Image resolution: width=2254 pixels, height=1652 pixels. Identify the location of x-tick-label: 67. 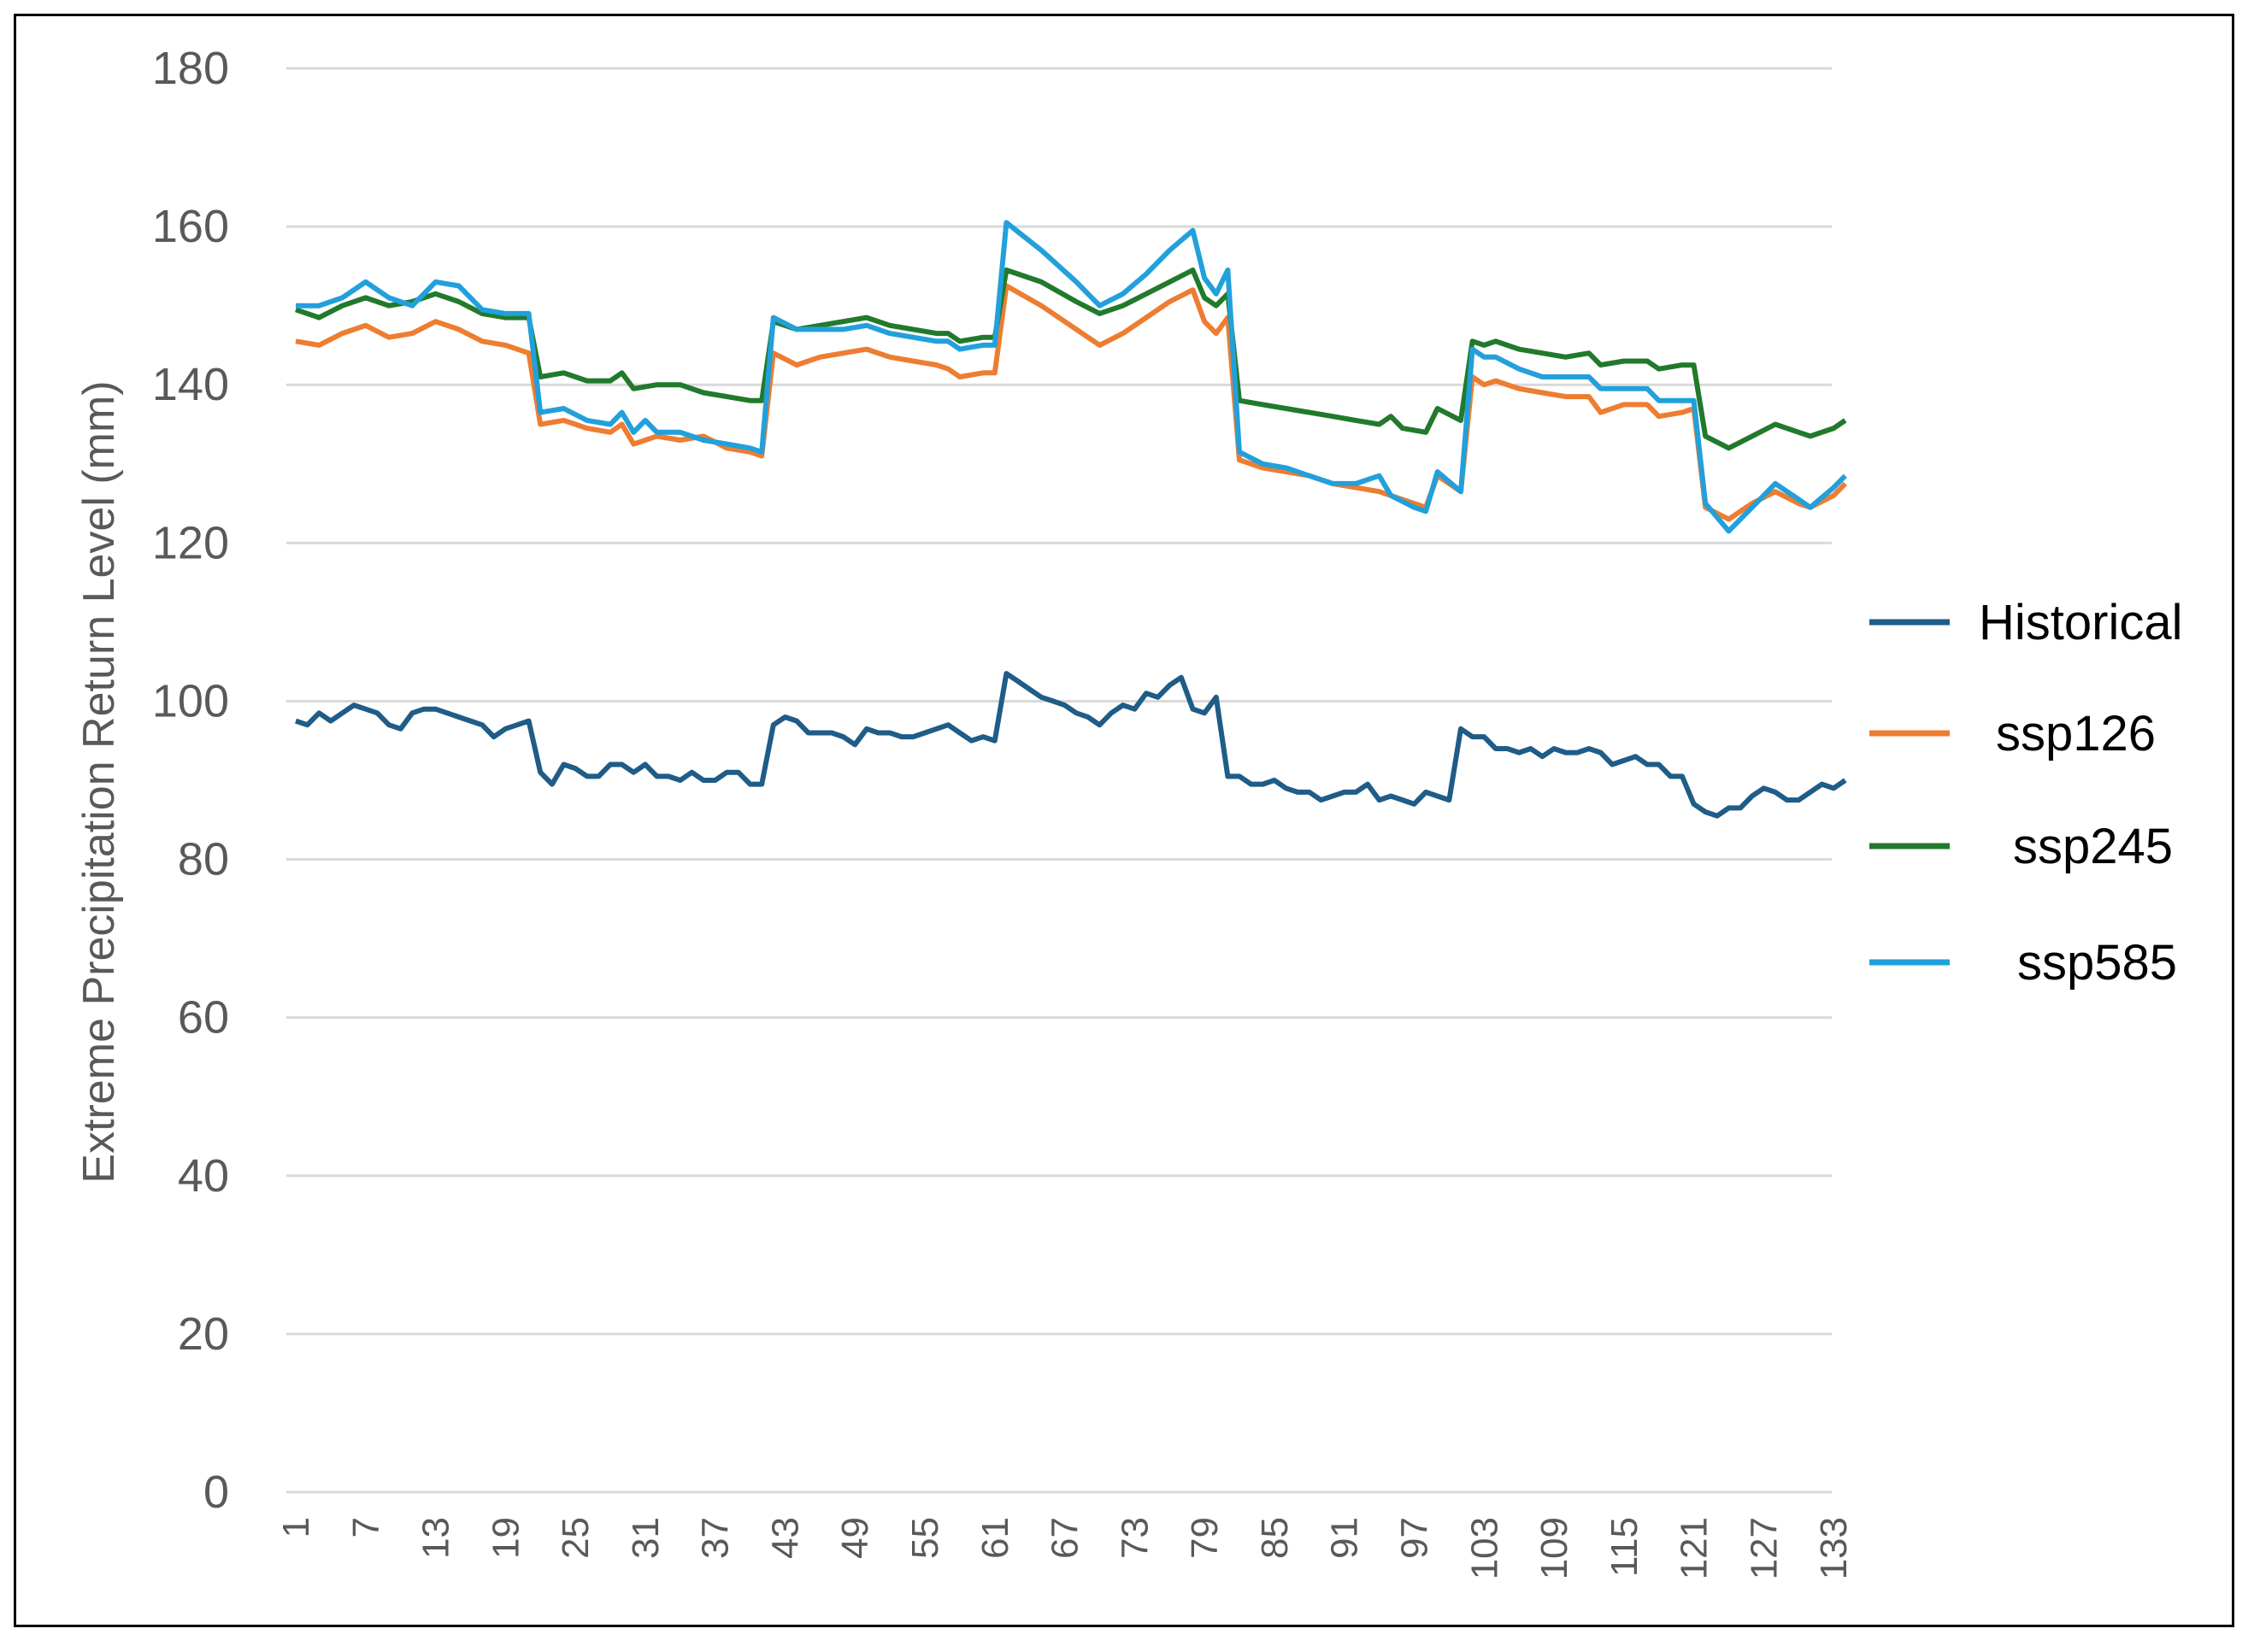
(1066, 1538).